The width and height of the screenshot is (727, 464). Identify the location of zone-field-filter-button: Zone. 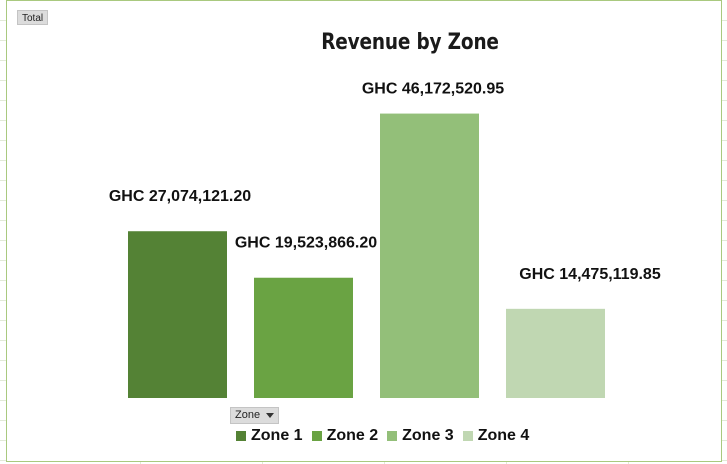
(255, 415).